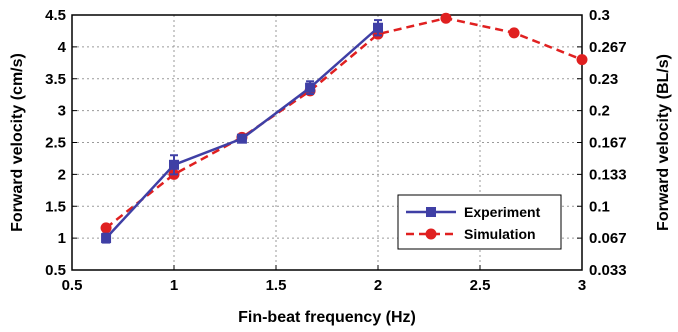 This screenshot has width=678, height=332. Describe the element at coordinates (431, 212) in the screenshot. I see `legend-experiment-marker` at that location.